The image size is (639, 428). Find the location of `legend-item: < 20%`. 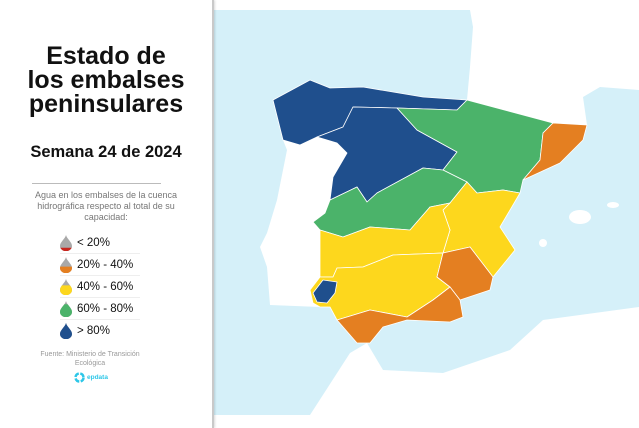

legend-item: < 20% is located at coordinates (100, 243).